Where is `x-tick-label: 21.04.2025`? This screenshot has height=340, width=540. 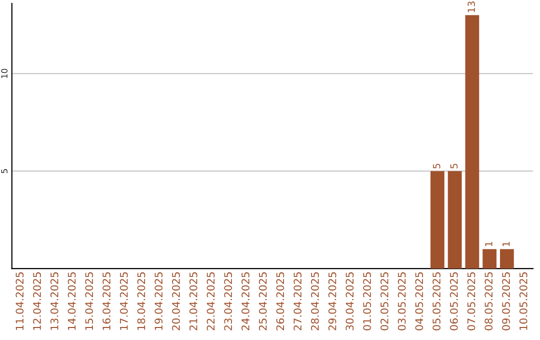 x-tick-label: 21.04.2025 is located at coordinates (193, 301).